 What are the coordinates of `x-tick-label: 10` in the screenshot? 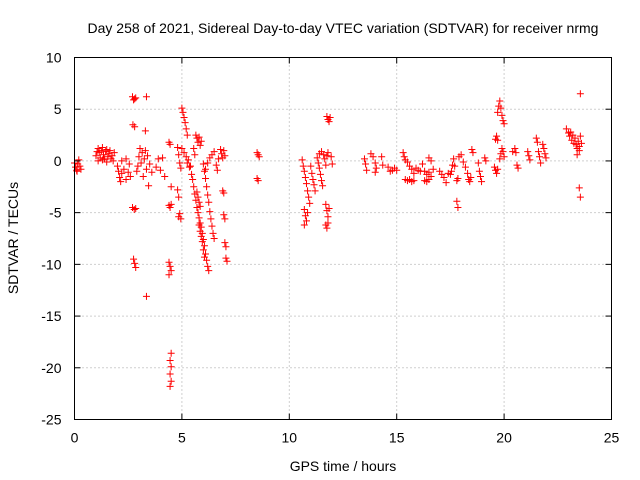 It's located at (290, 438).